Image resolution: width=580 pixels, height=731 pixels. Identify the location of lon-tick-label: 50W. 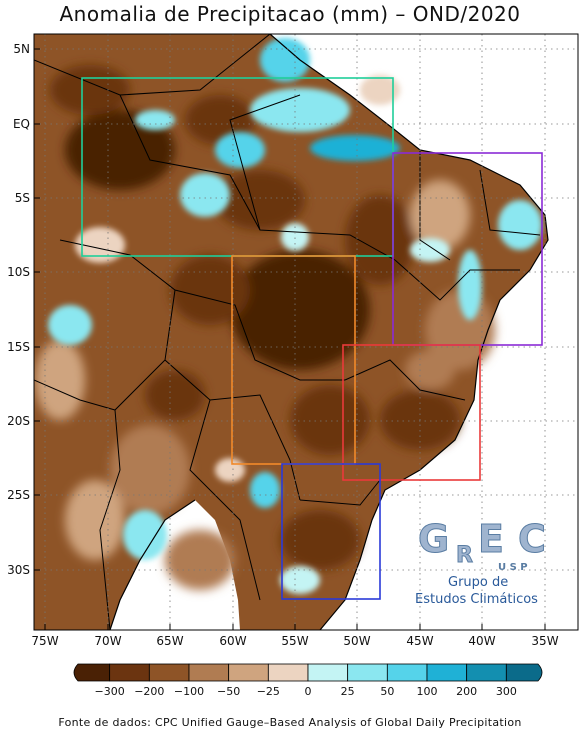
(356, 641).